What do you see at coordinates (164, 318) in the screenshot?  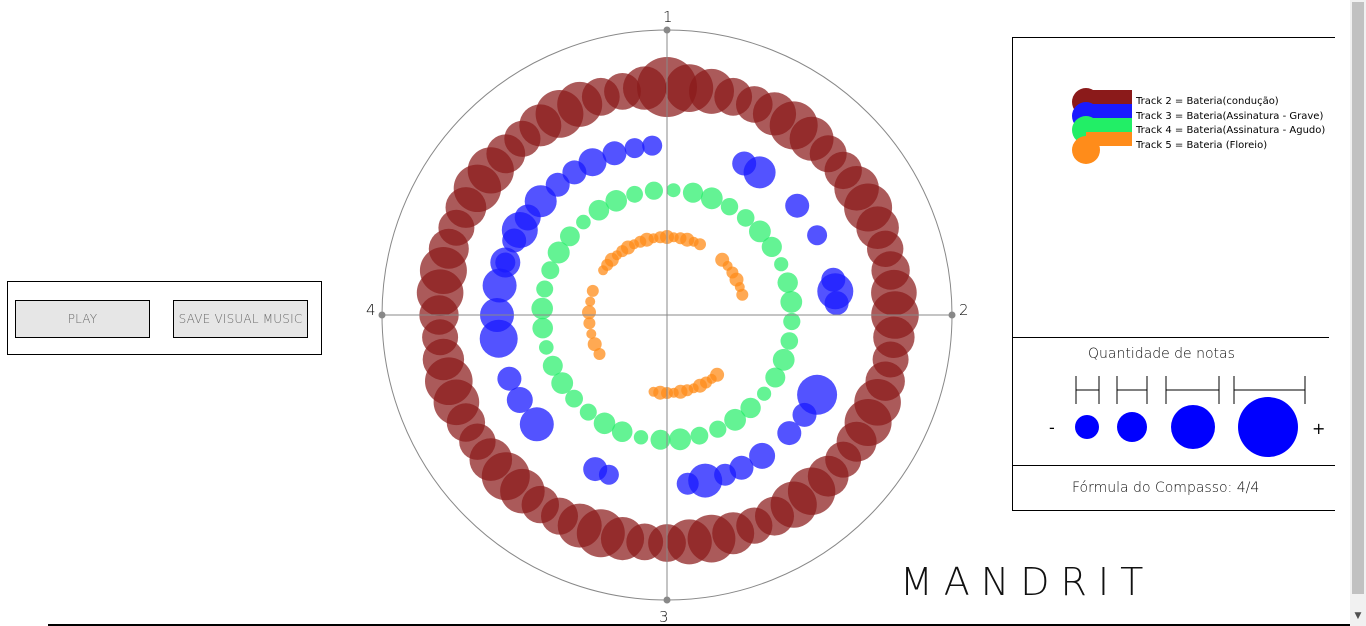 I see `controls-panel: PLAY SAVE VISUAL MUSIC` at bounding box center [164, 318].